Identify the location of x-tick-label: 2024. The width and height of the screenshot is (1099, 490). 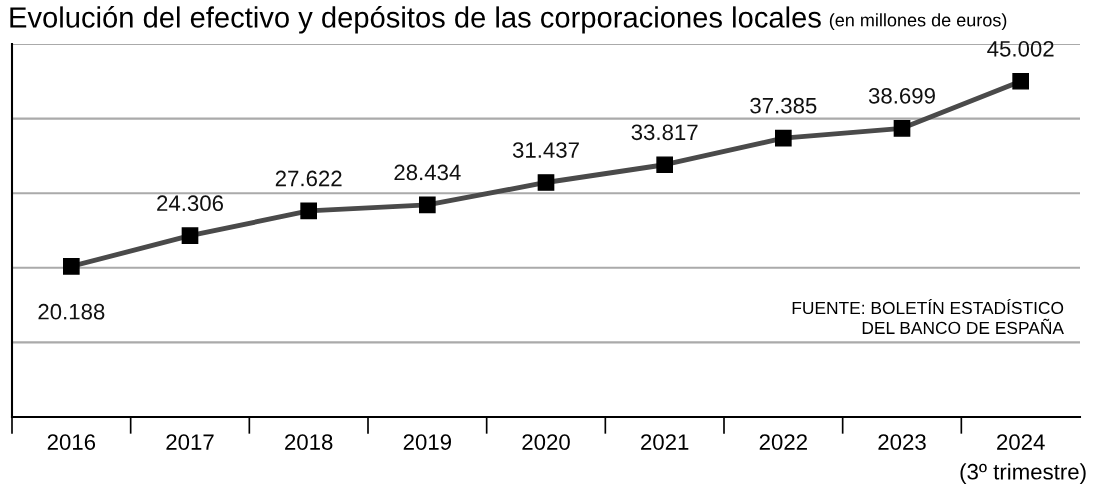
(1021, 442).